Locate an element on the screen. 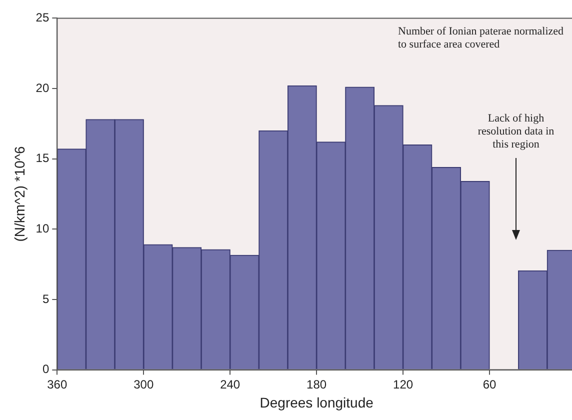 This screenshot has width=572, height=420. x-tick-label: 60 is located at coordinates (489, 384).